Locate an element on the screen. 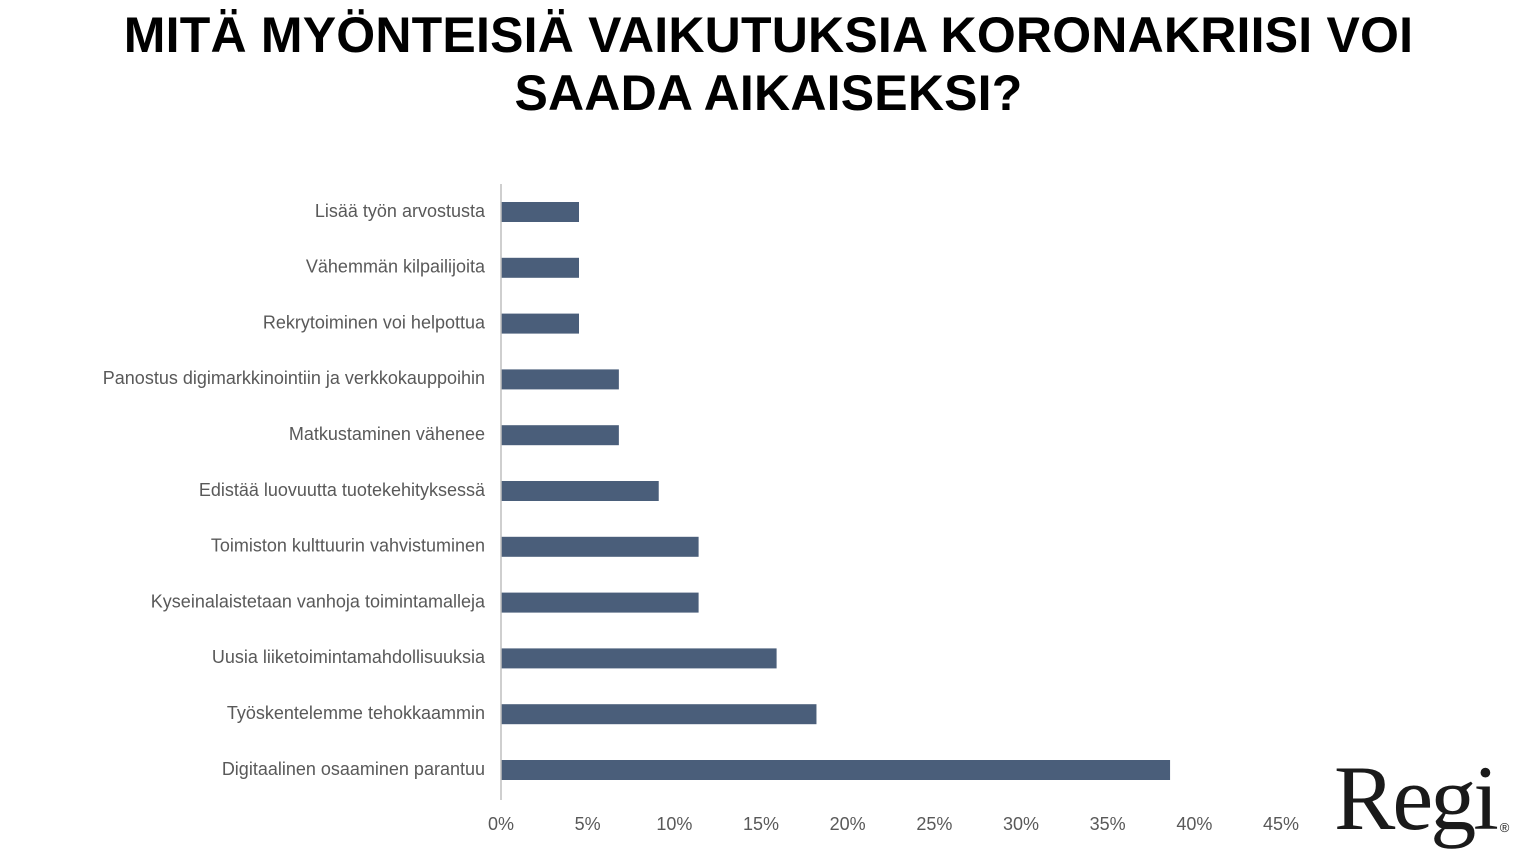  registered-mark: ® is located at coordinates (1504, 827).